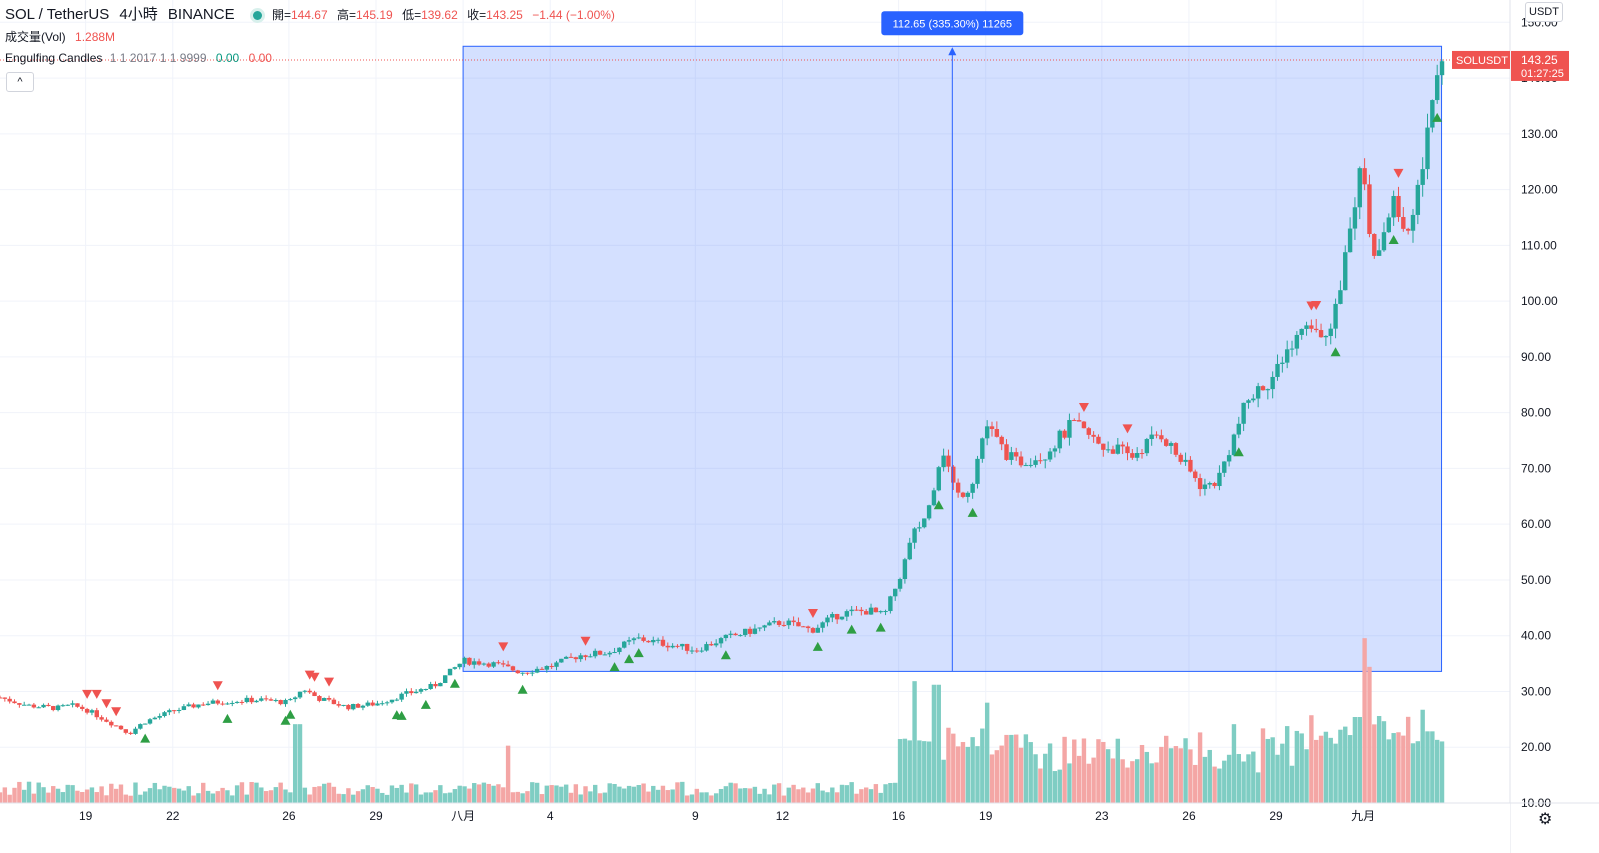 The image size is (1599, 853). Describe the element at coordinates (477, 15) in the screenshot. I see `close-label: 收=` at that location.